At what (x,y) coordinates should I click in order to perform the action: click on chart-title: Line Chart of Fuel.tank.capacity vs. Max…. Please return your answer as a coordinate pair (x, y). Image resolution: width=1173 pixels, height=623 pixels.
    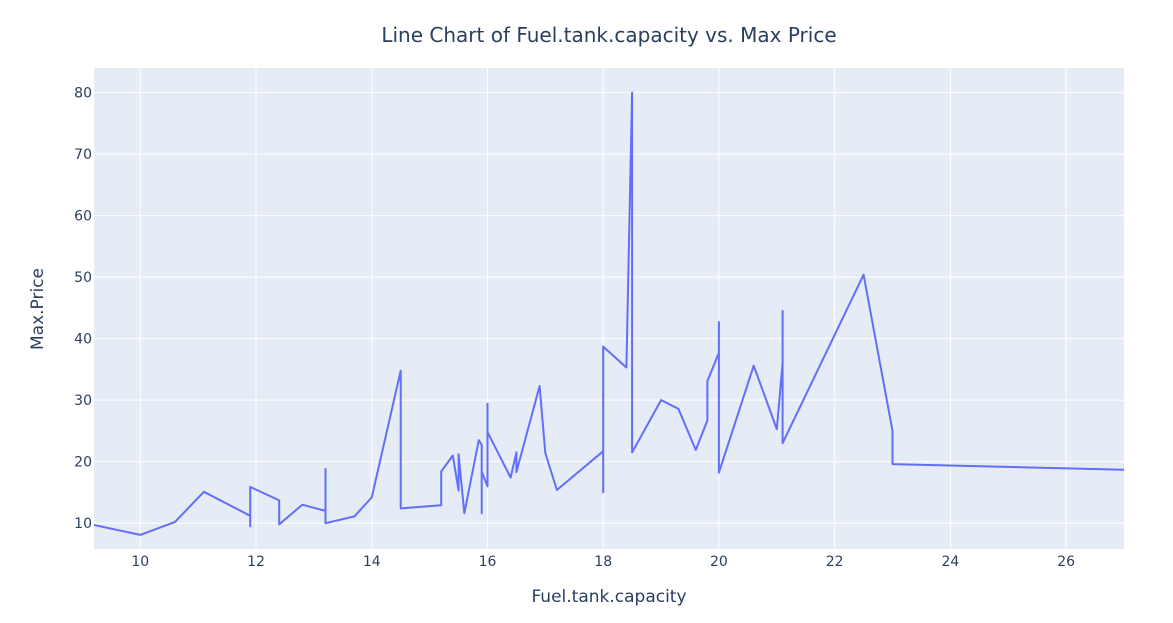
    Looking at the image, I should click on (608, 35).